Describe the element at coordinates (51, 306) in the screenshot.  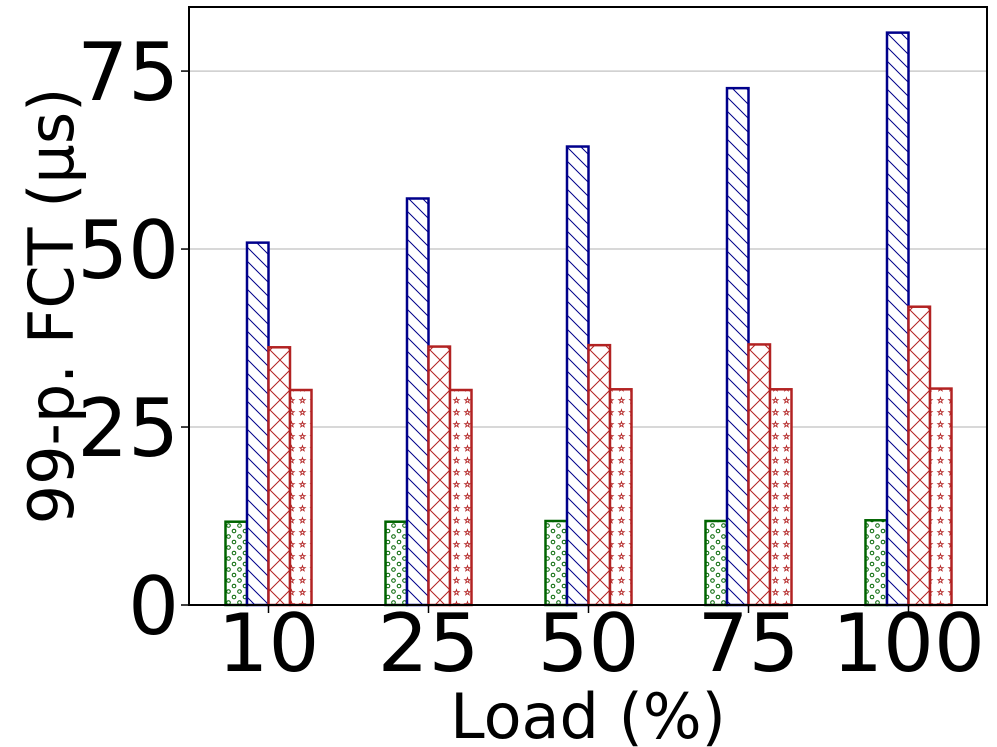
I see `y-axis-title: 99-p. FCT (μs)` at that location.